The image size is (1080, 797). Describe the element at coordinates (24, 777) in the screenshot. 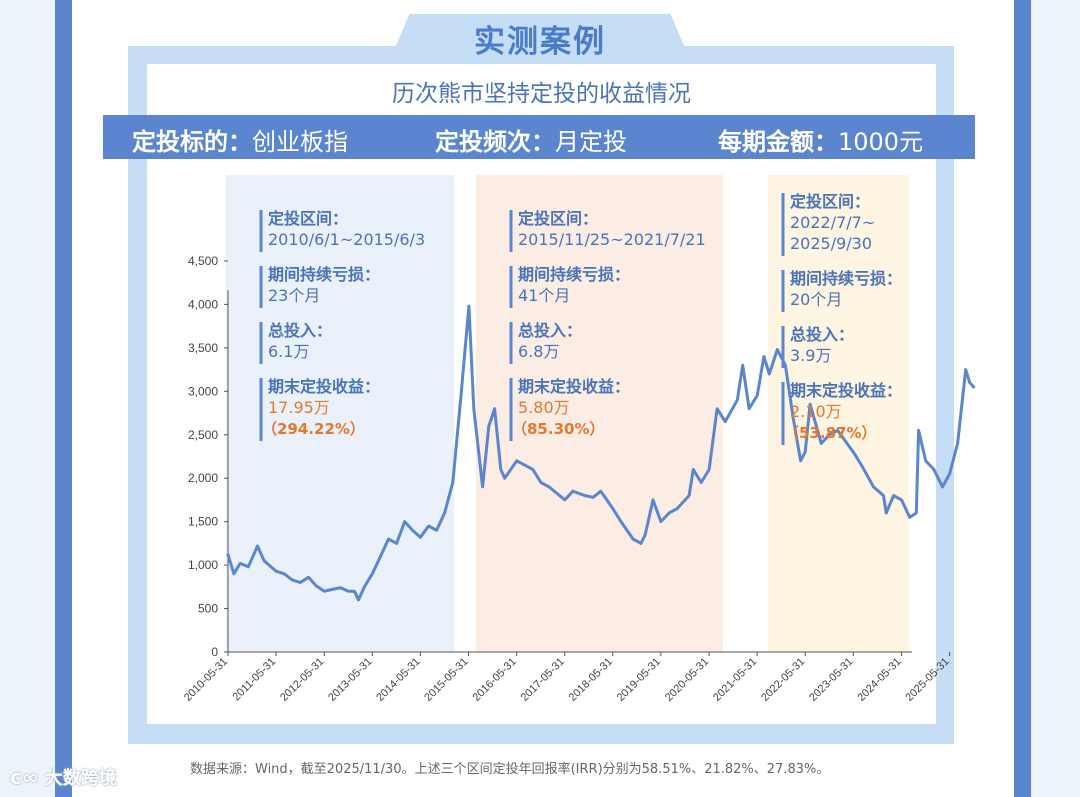

I see `logo-icon: ᴄ∞` at that location.